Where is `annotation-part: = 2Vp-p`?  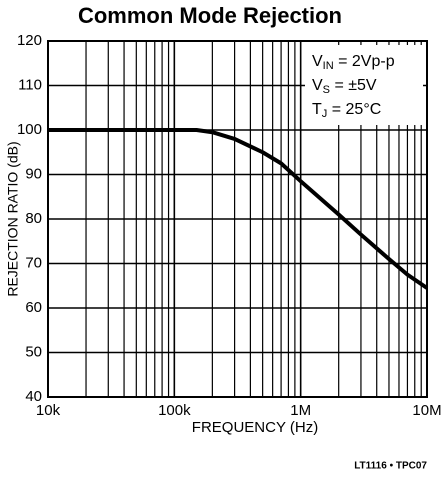 annotation-part: = 2Vp-p is located at coordinates (364, 61).